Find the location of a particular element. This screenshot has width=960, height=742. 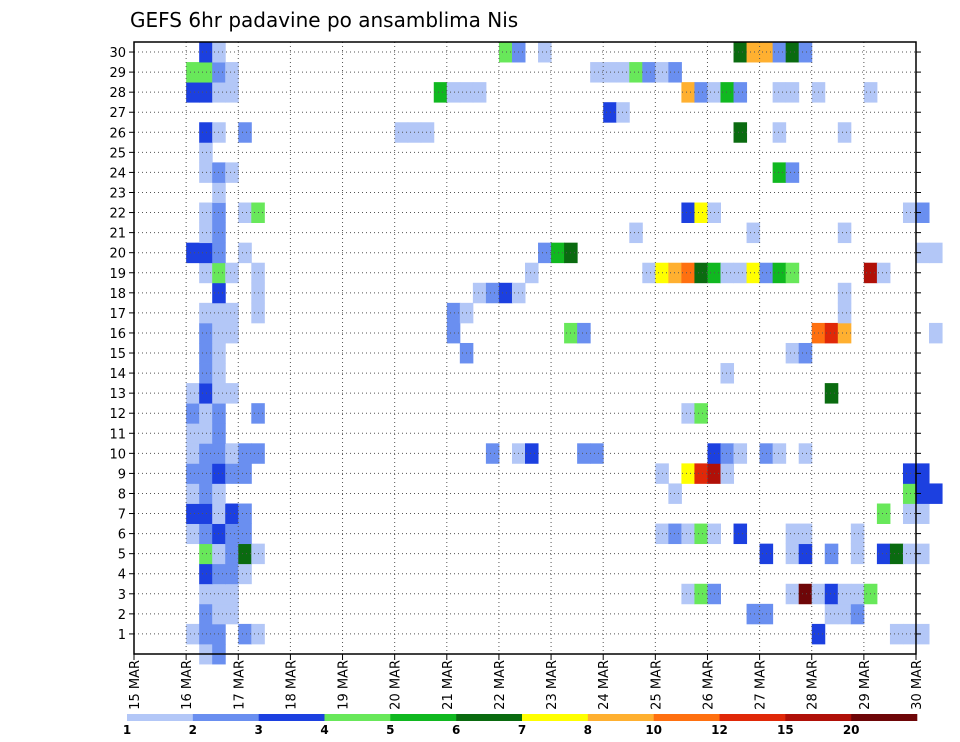

x-tick-label: 19 MAR is located at coordinates (344, 685).